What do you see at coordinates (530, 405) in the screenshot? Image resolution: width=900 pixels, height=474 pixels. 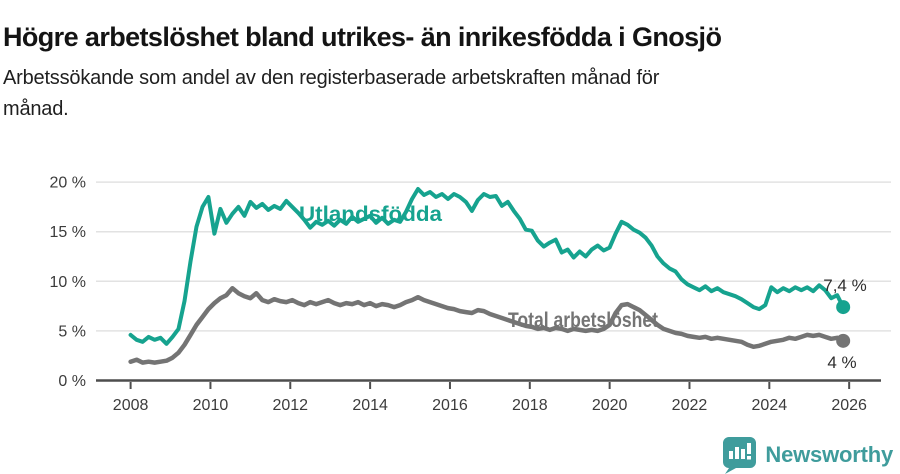 I see `x-axis-tick-label: 2018` at bounding box center [530, 405].